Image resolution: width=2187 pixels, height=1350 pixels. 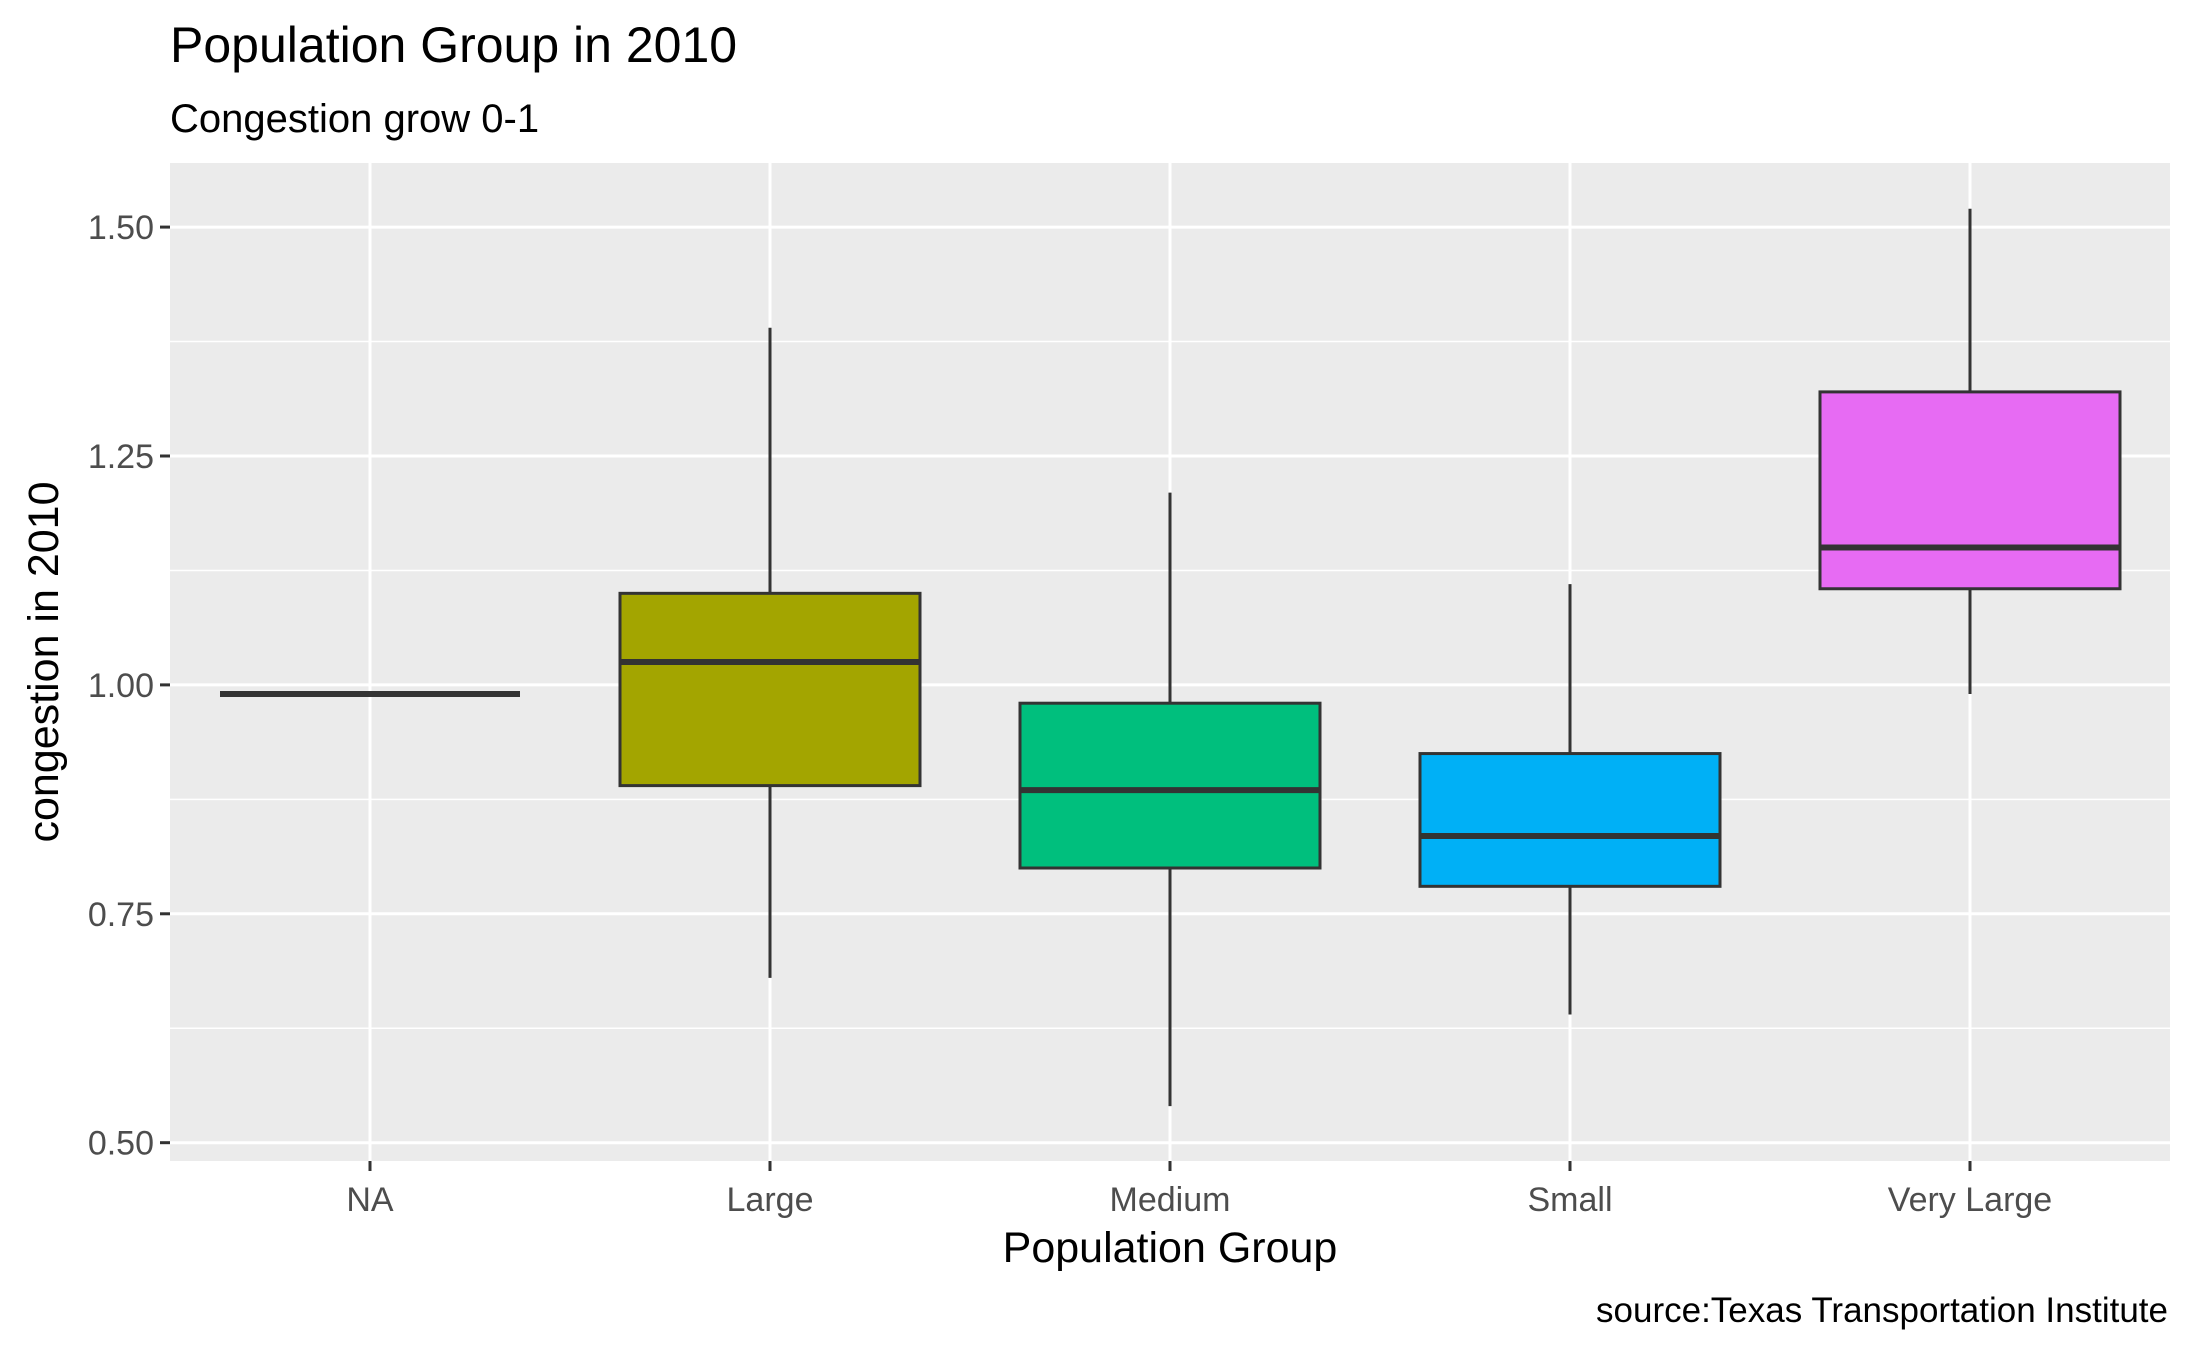 What do you see at coordinates (121, 686) in the screenshot?
I see `y-tick-label: 1.00` at bounding box center [121, 686].